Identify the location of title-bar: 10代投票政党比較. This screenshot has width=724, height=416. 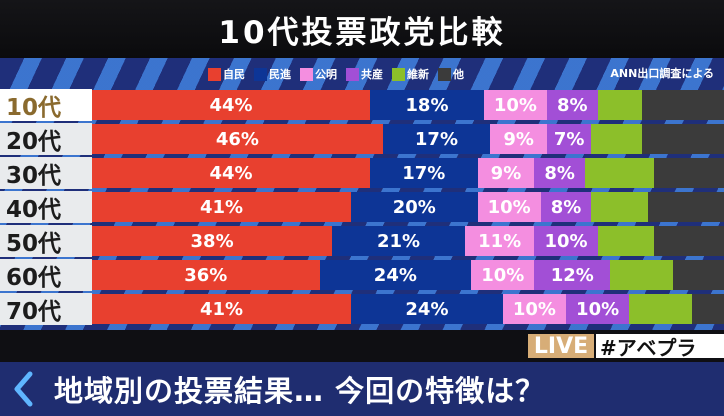
(362, 29).